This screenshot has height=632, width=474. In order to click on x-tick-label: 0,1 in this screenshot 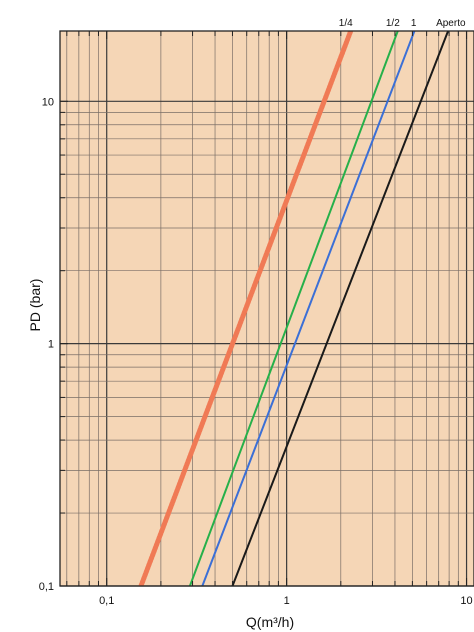, I will do `click(106, 601)`.